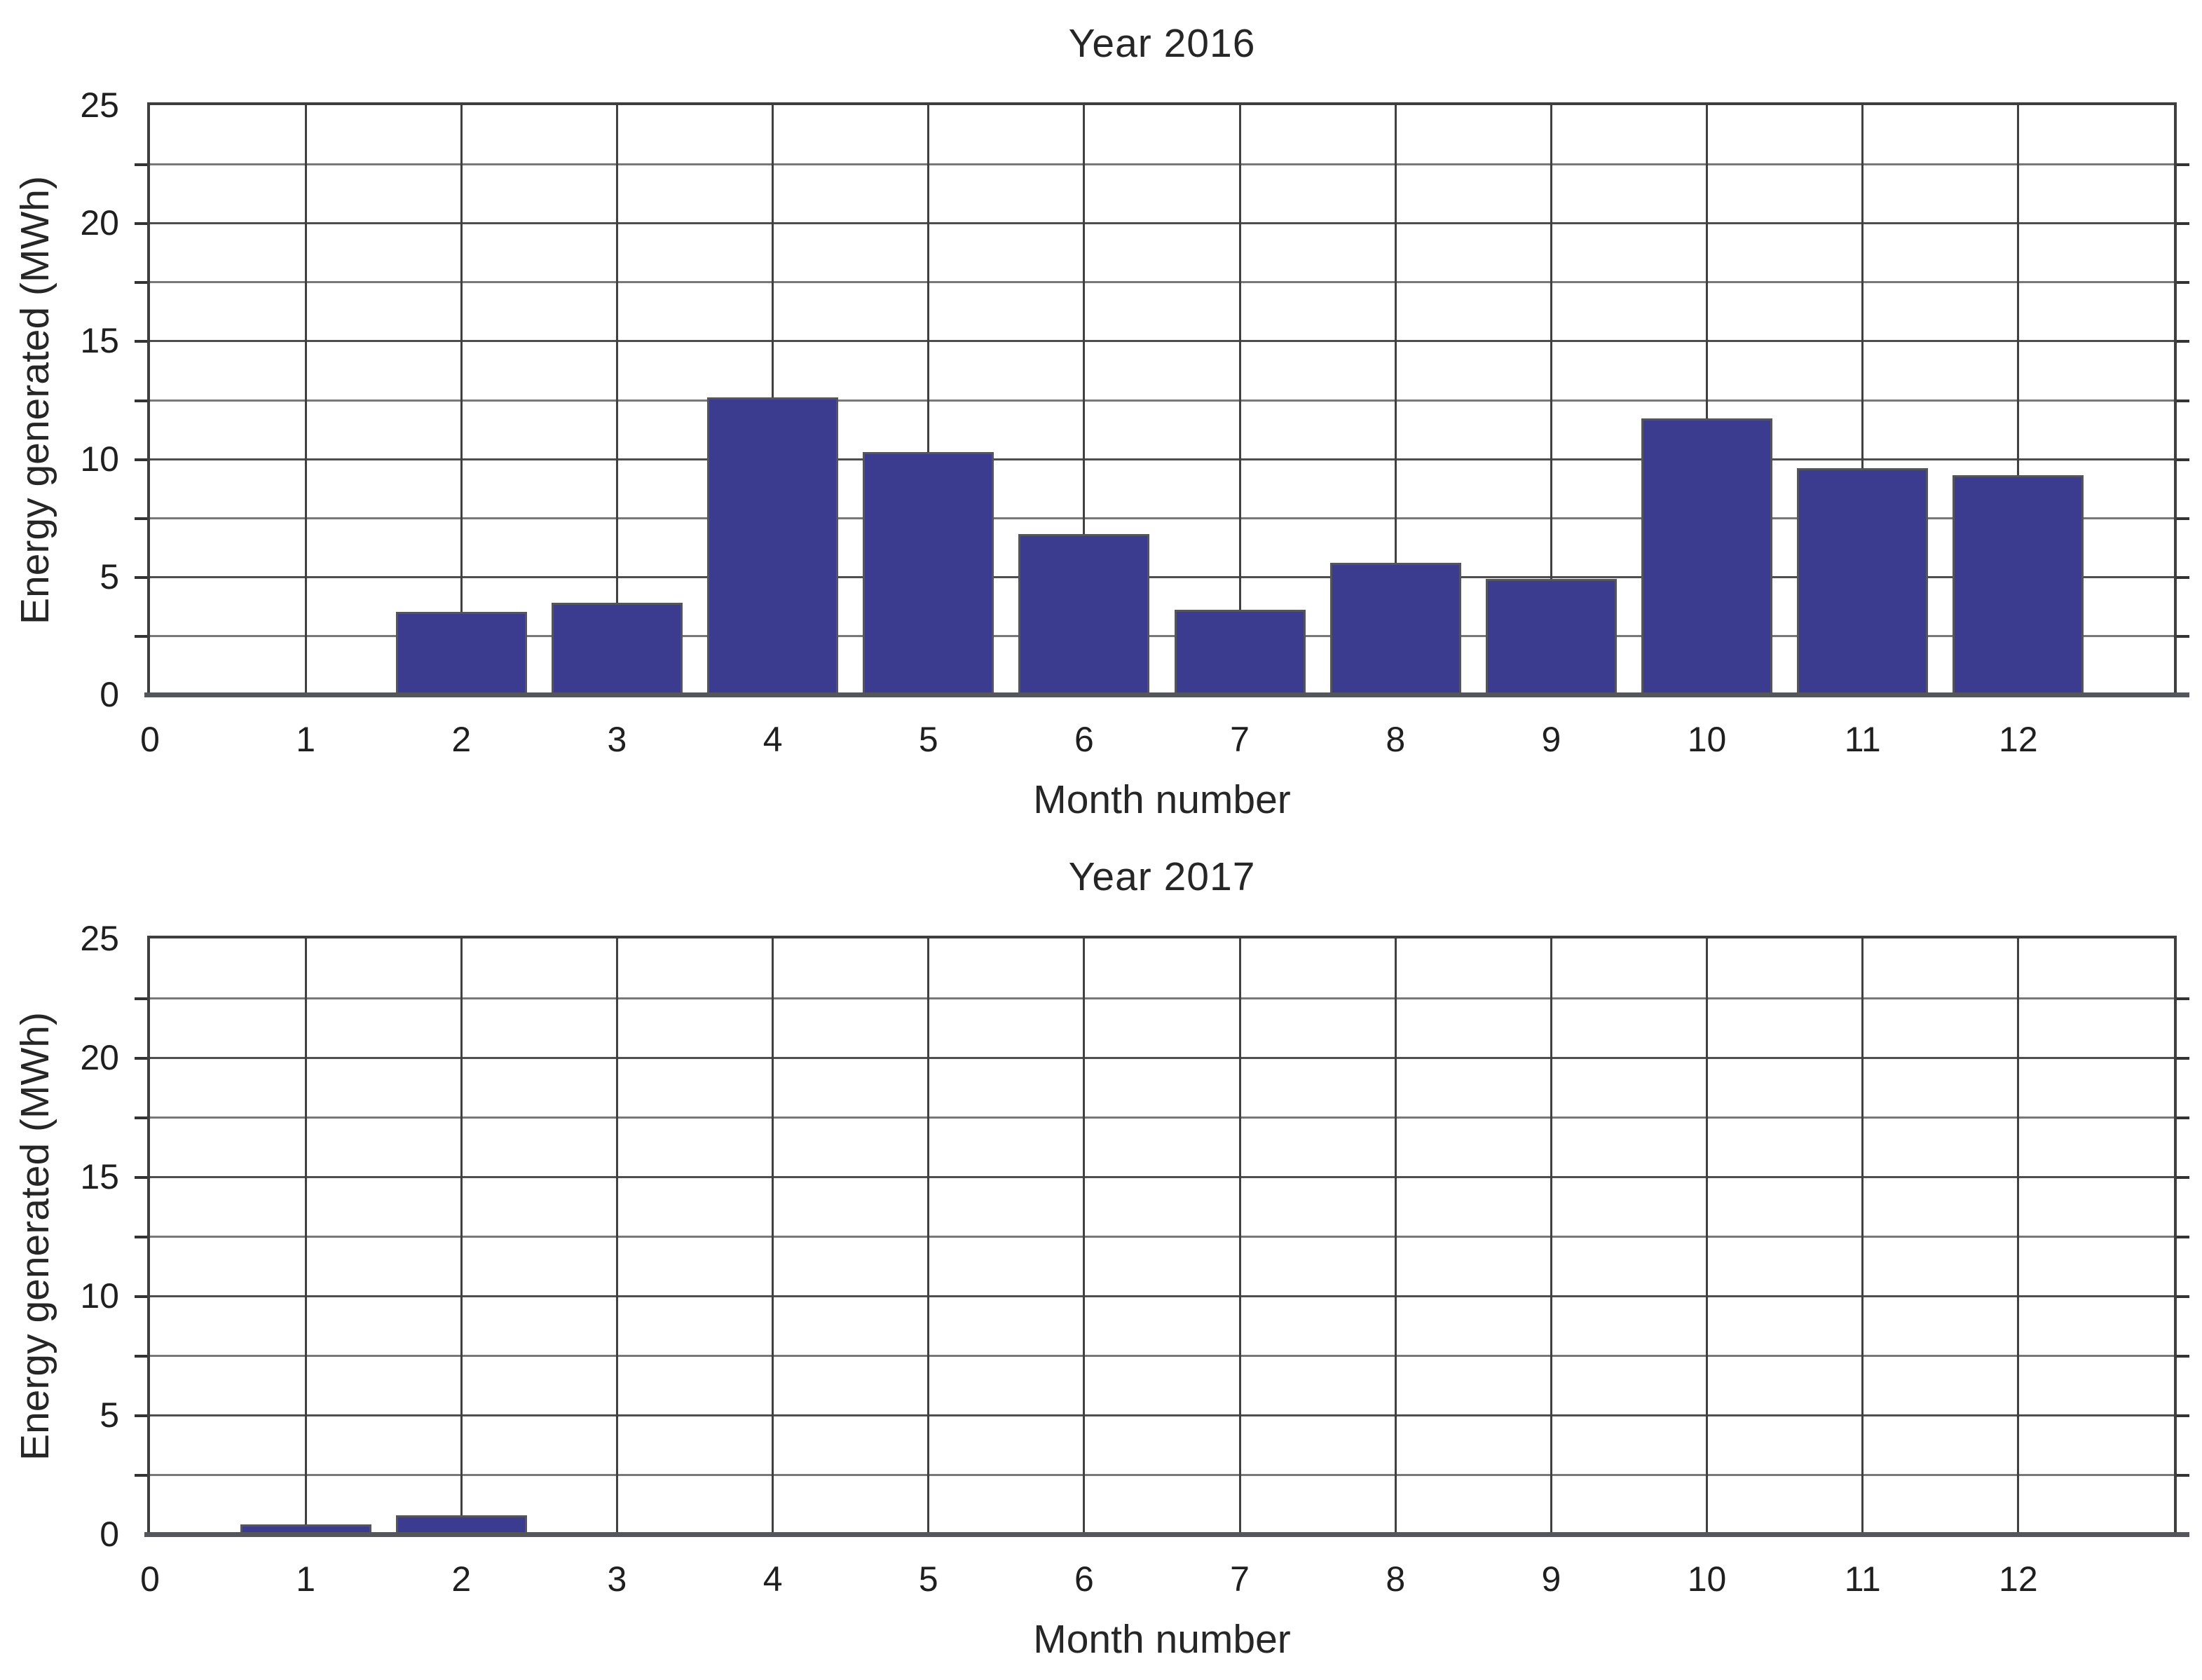 Image resolution: width=2202 pixels, height=1680 pixels. I want to click on x-tick-label-1: 1, so click(306, 739).